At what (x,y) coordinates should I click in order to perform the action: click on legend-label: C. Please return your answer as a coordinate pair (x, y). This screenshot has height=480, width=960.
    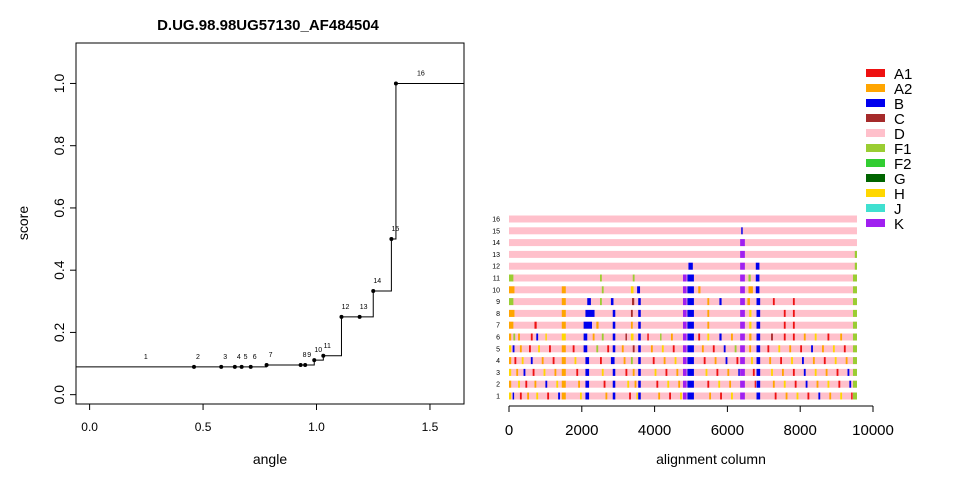
    Looking at the image, I should click on (899, 119).